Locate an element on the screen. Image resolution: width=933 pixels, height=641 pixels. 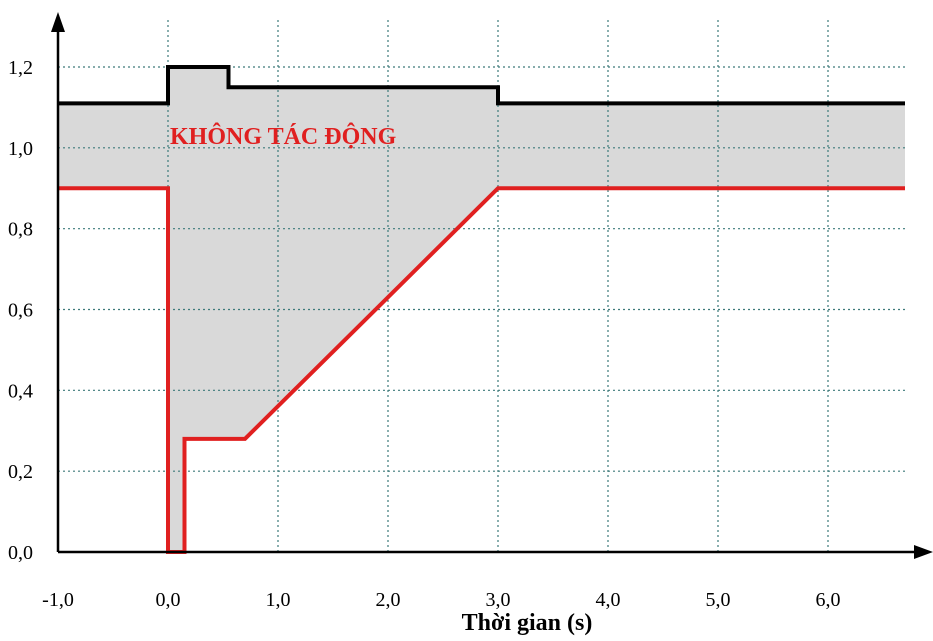
x-tick-label-2: 1,0 is located at coordinates (278, 600).